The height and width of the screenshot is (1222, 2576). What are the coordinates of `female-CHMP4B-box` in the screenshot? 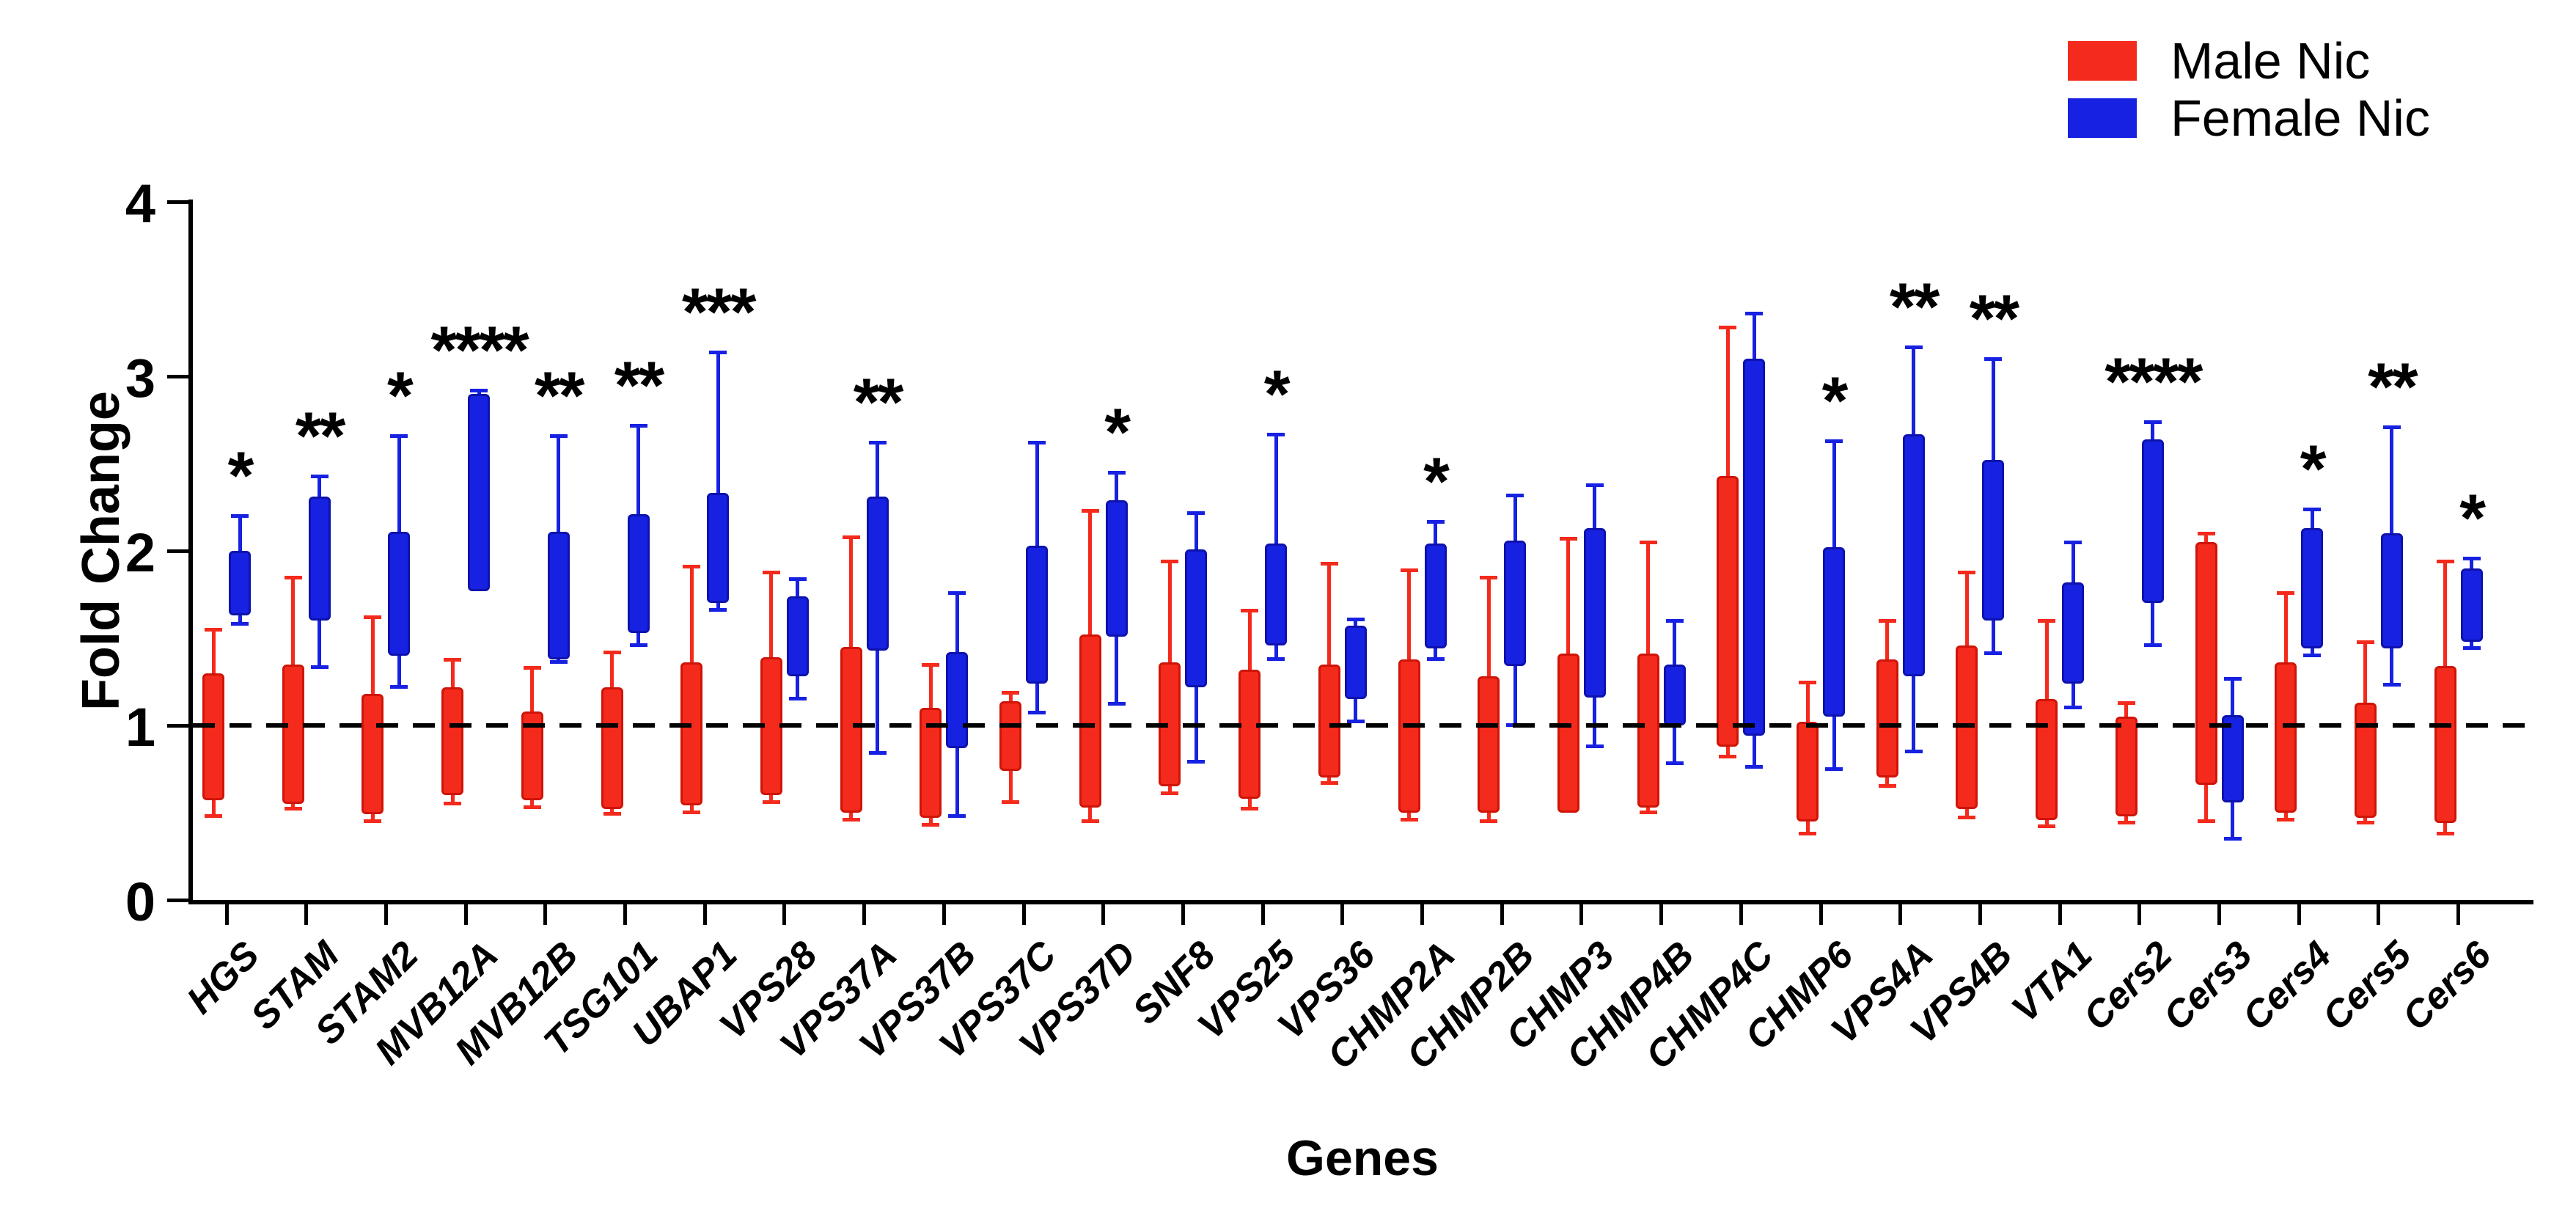 It's located at (1674, 694).